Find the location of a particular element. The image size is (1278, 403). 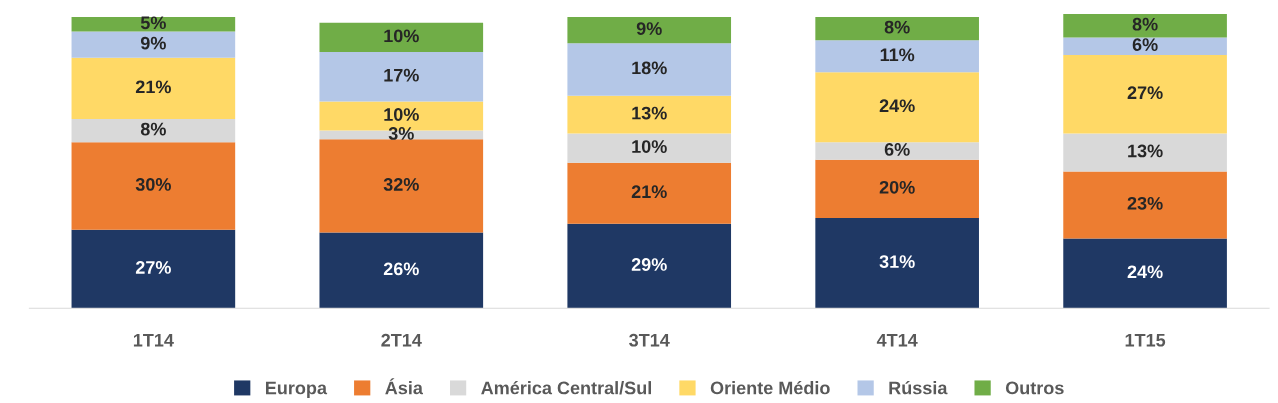

data-label: 5% is located at coordinates (153, 23).